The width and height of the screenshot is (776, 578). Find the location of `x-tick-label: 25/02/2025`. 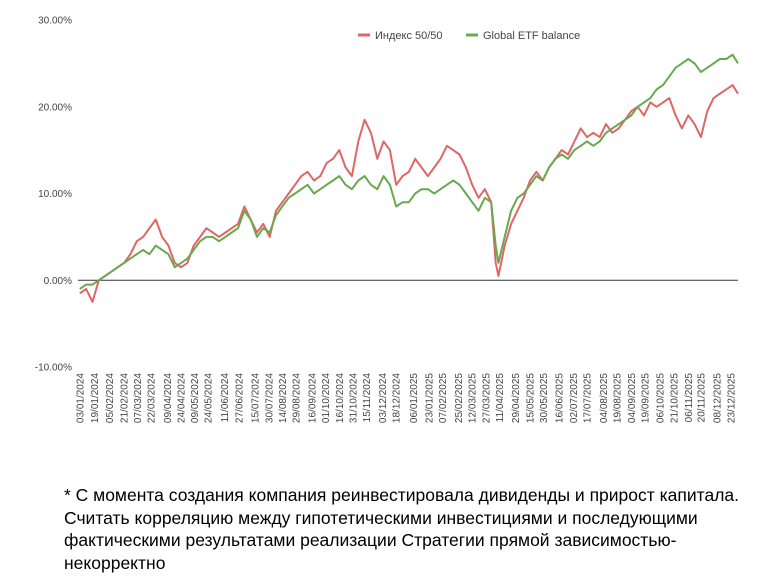

x-tick-label: 25/02/2025 is located at coordinates (459, 398).